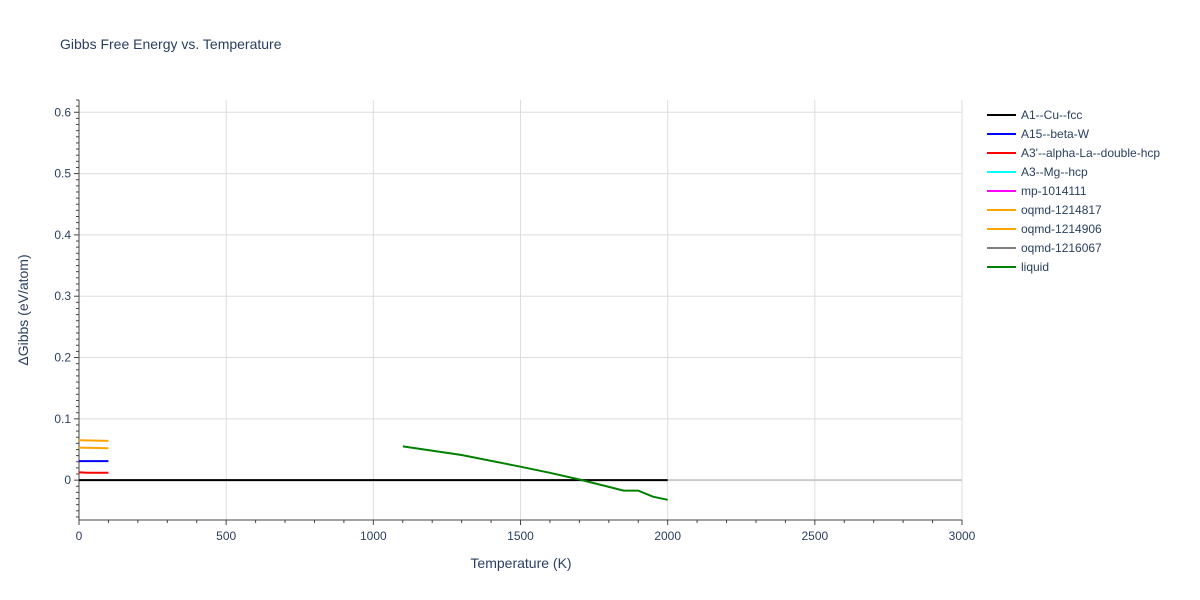 This screenshot has width=1200, height=600. Describe the element at coordinates (23, 309) in the screenshot. I see `y-axis-title: ΔGibbs (eV/atom)` at that location.